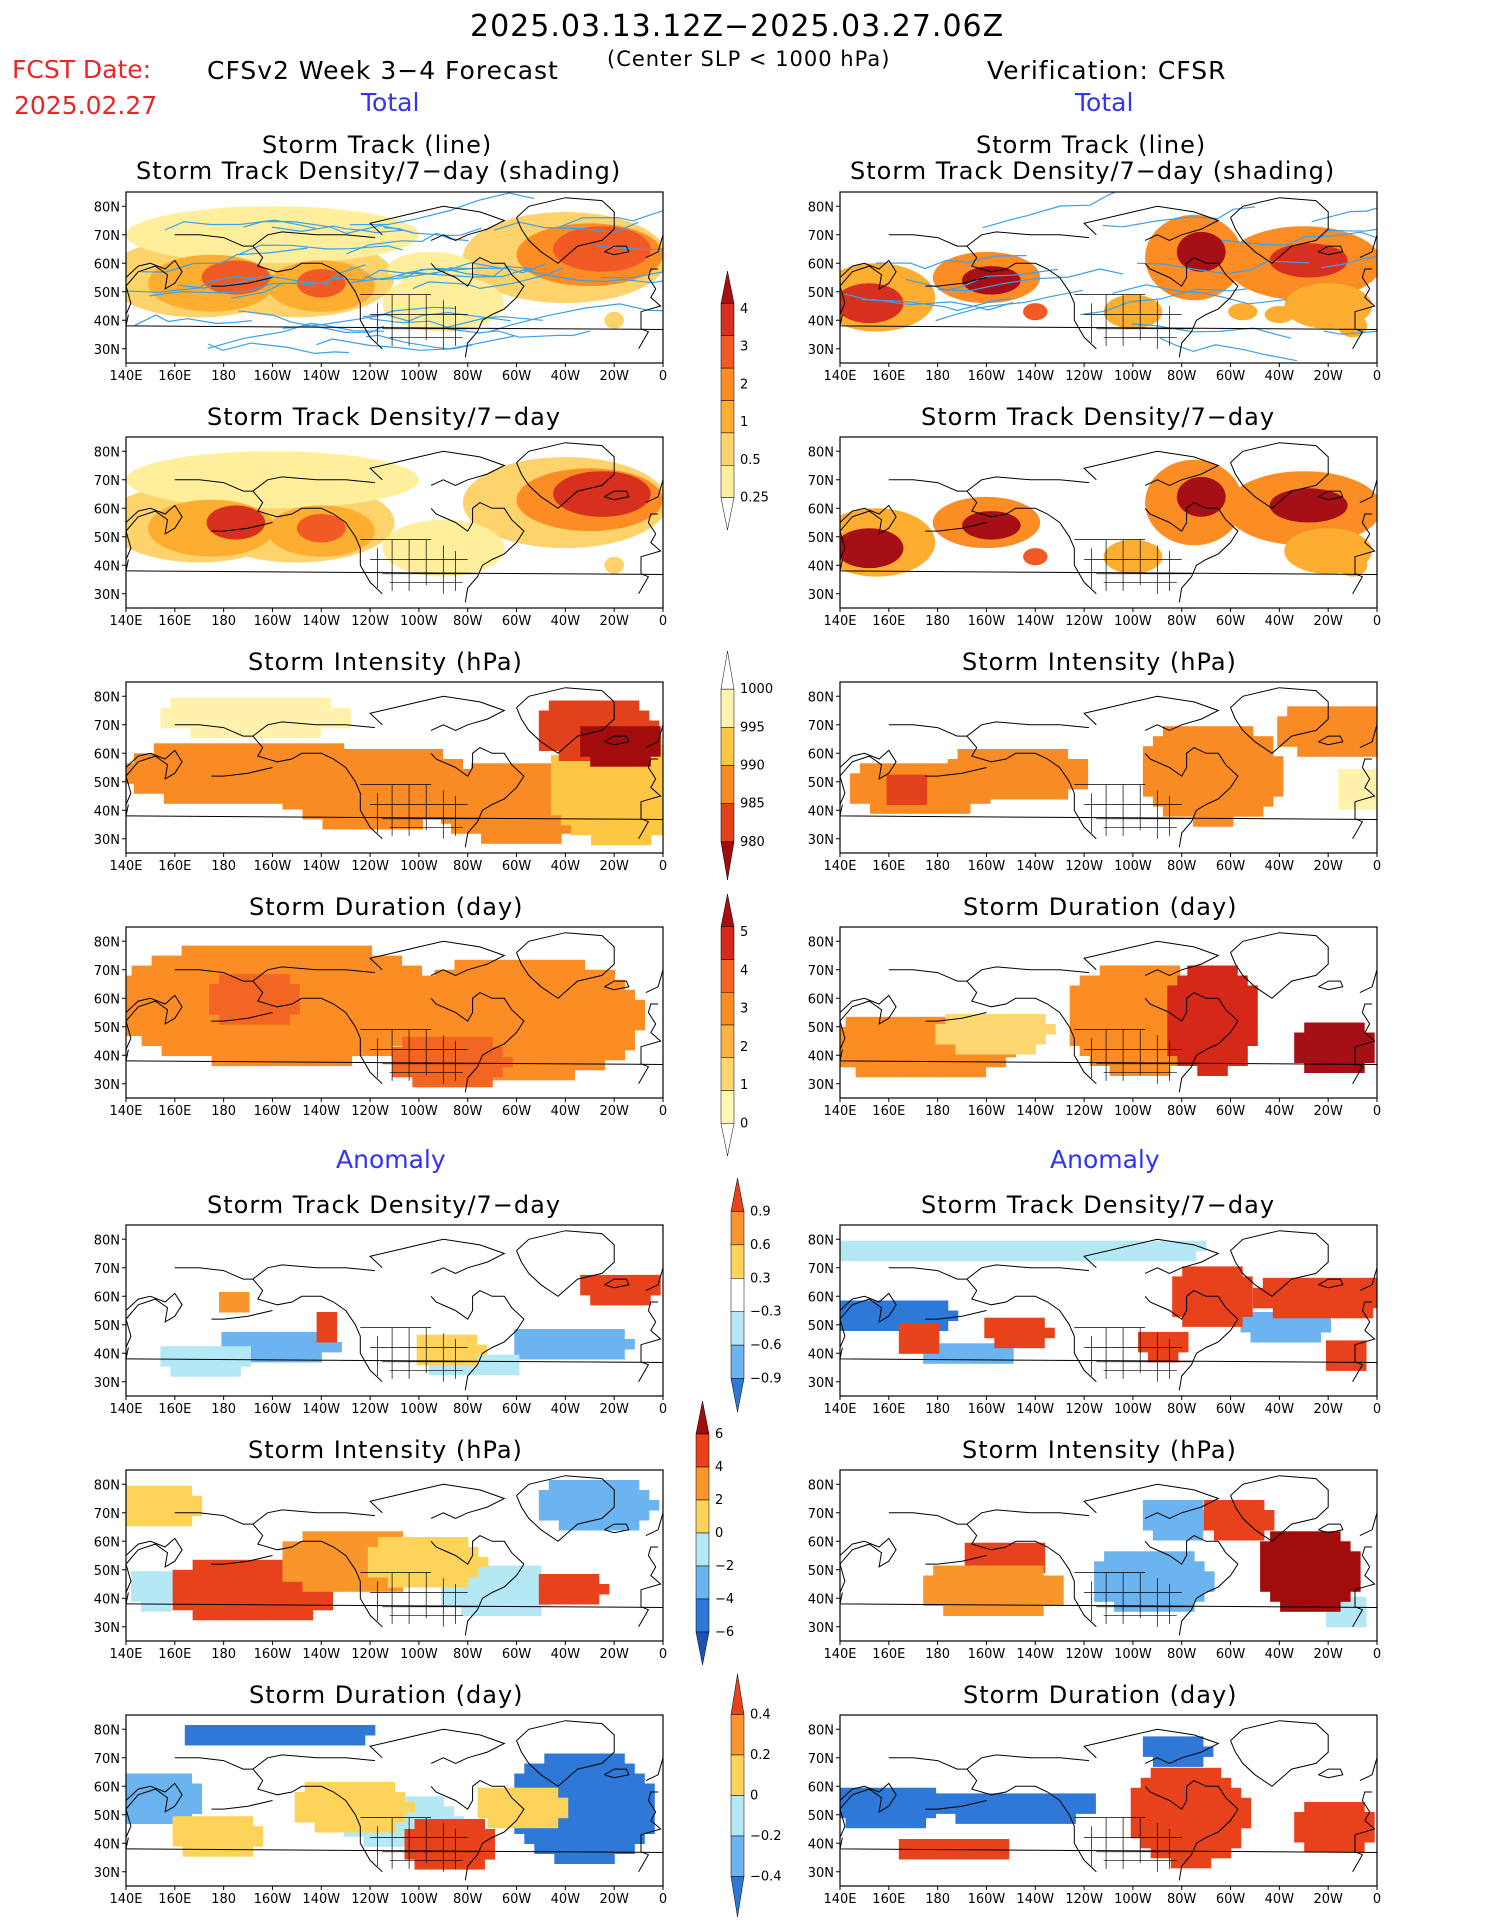 The image size is (1487, 1925). I want to click on lon-label: 160W, so click(987, 1897).